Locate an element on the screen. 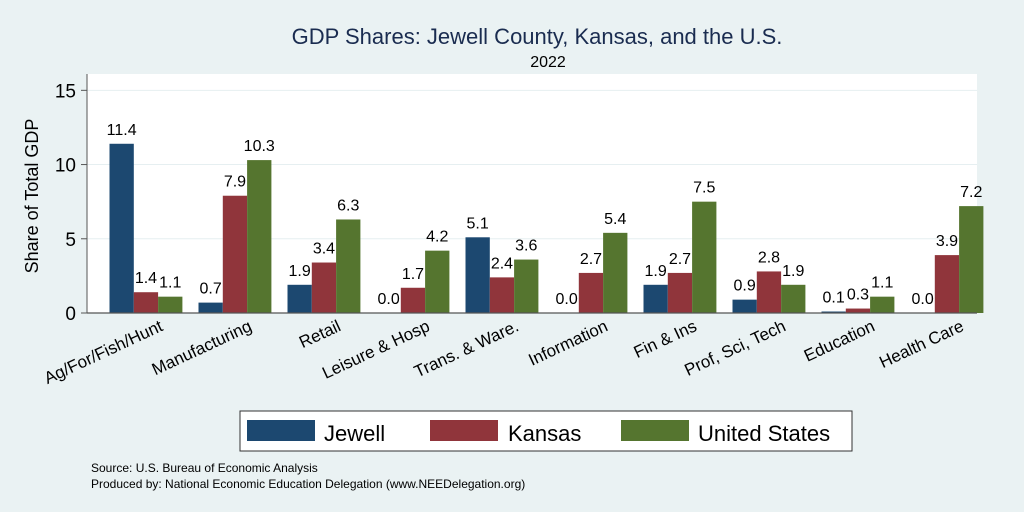 The width and height of the screenshot is (1024, 512). legend-swatch-kansas is located at coordinates (464, 430).